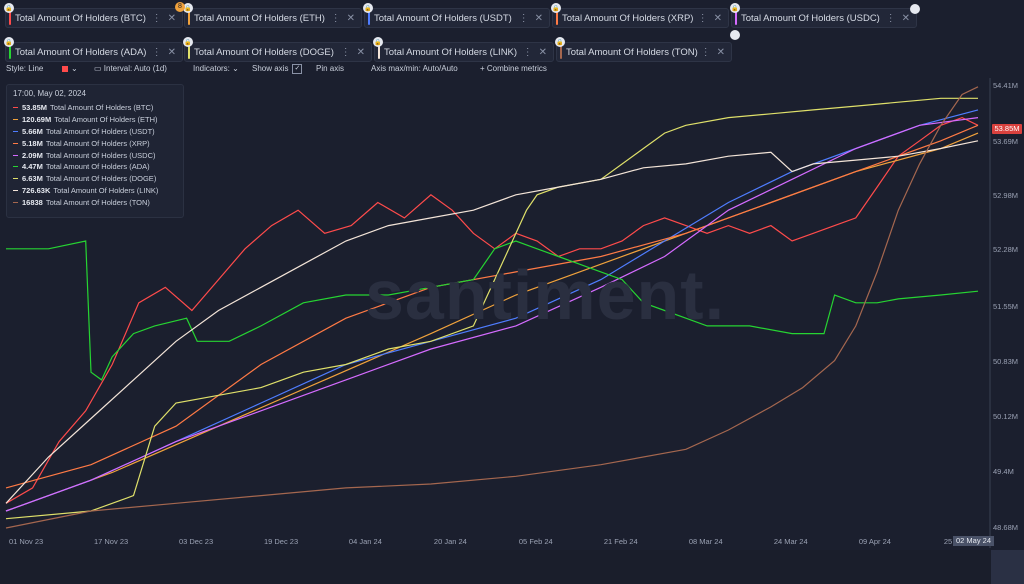  What do you see at coordinates (93, 15) in the screenshot?
I see `metric-tab: Total Amount Of Holders (BTC) ⋮ ✕ 🔒` at bounding box center [93, 15].